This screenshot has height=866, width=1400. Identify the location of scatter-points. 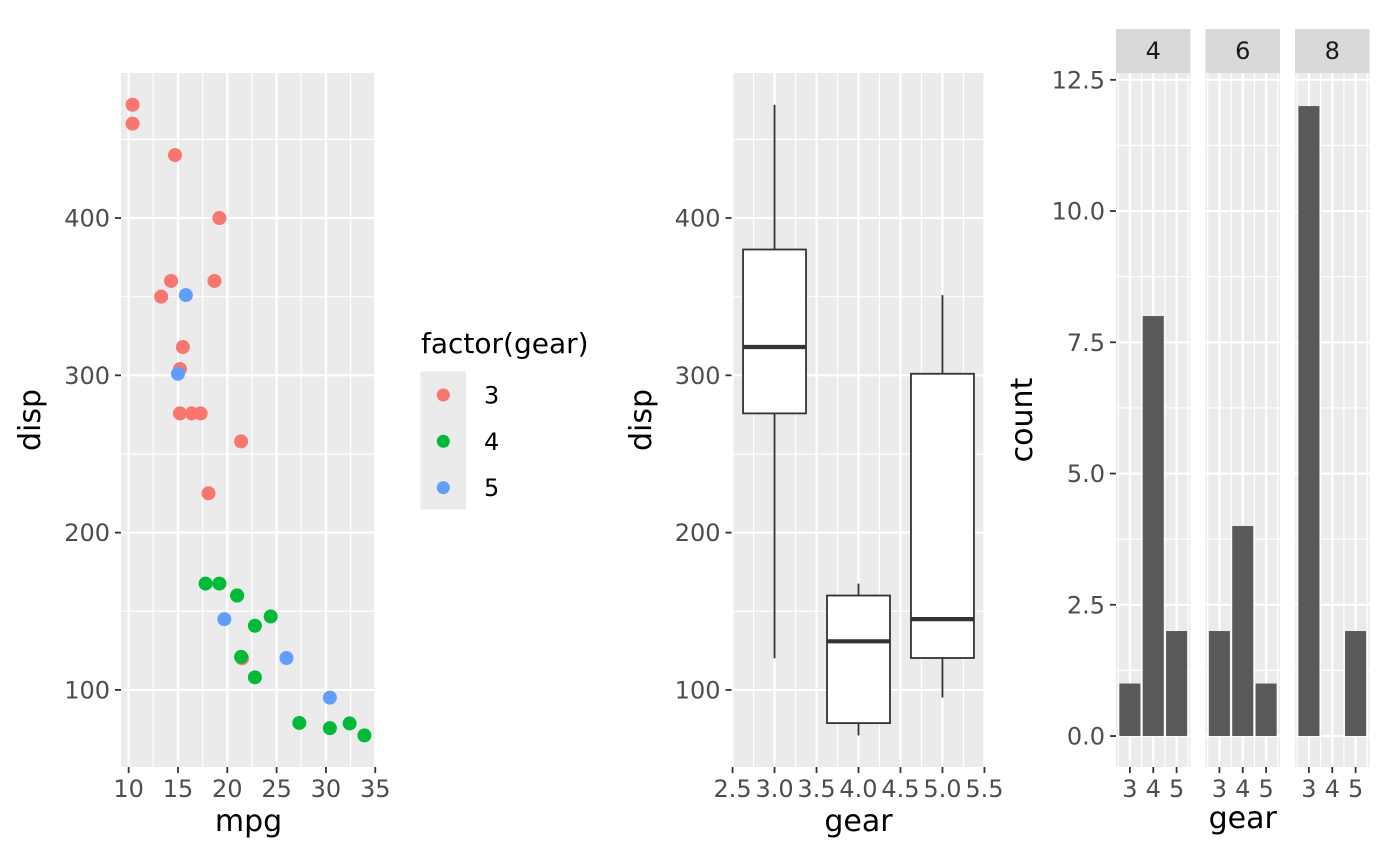
(248, 420).